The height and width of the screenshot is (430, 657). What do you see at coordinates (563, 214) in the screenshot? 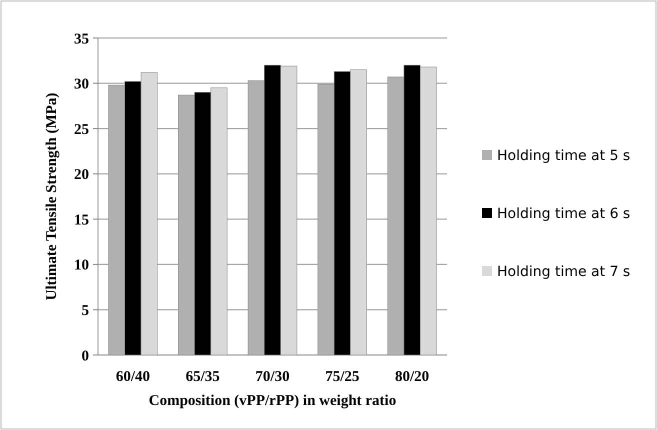
I see `legend-label: Holding time at 6 s` at bounding box center [563, 214].